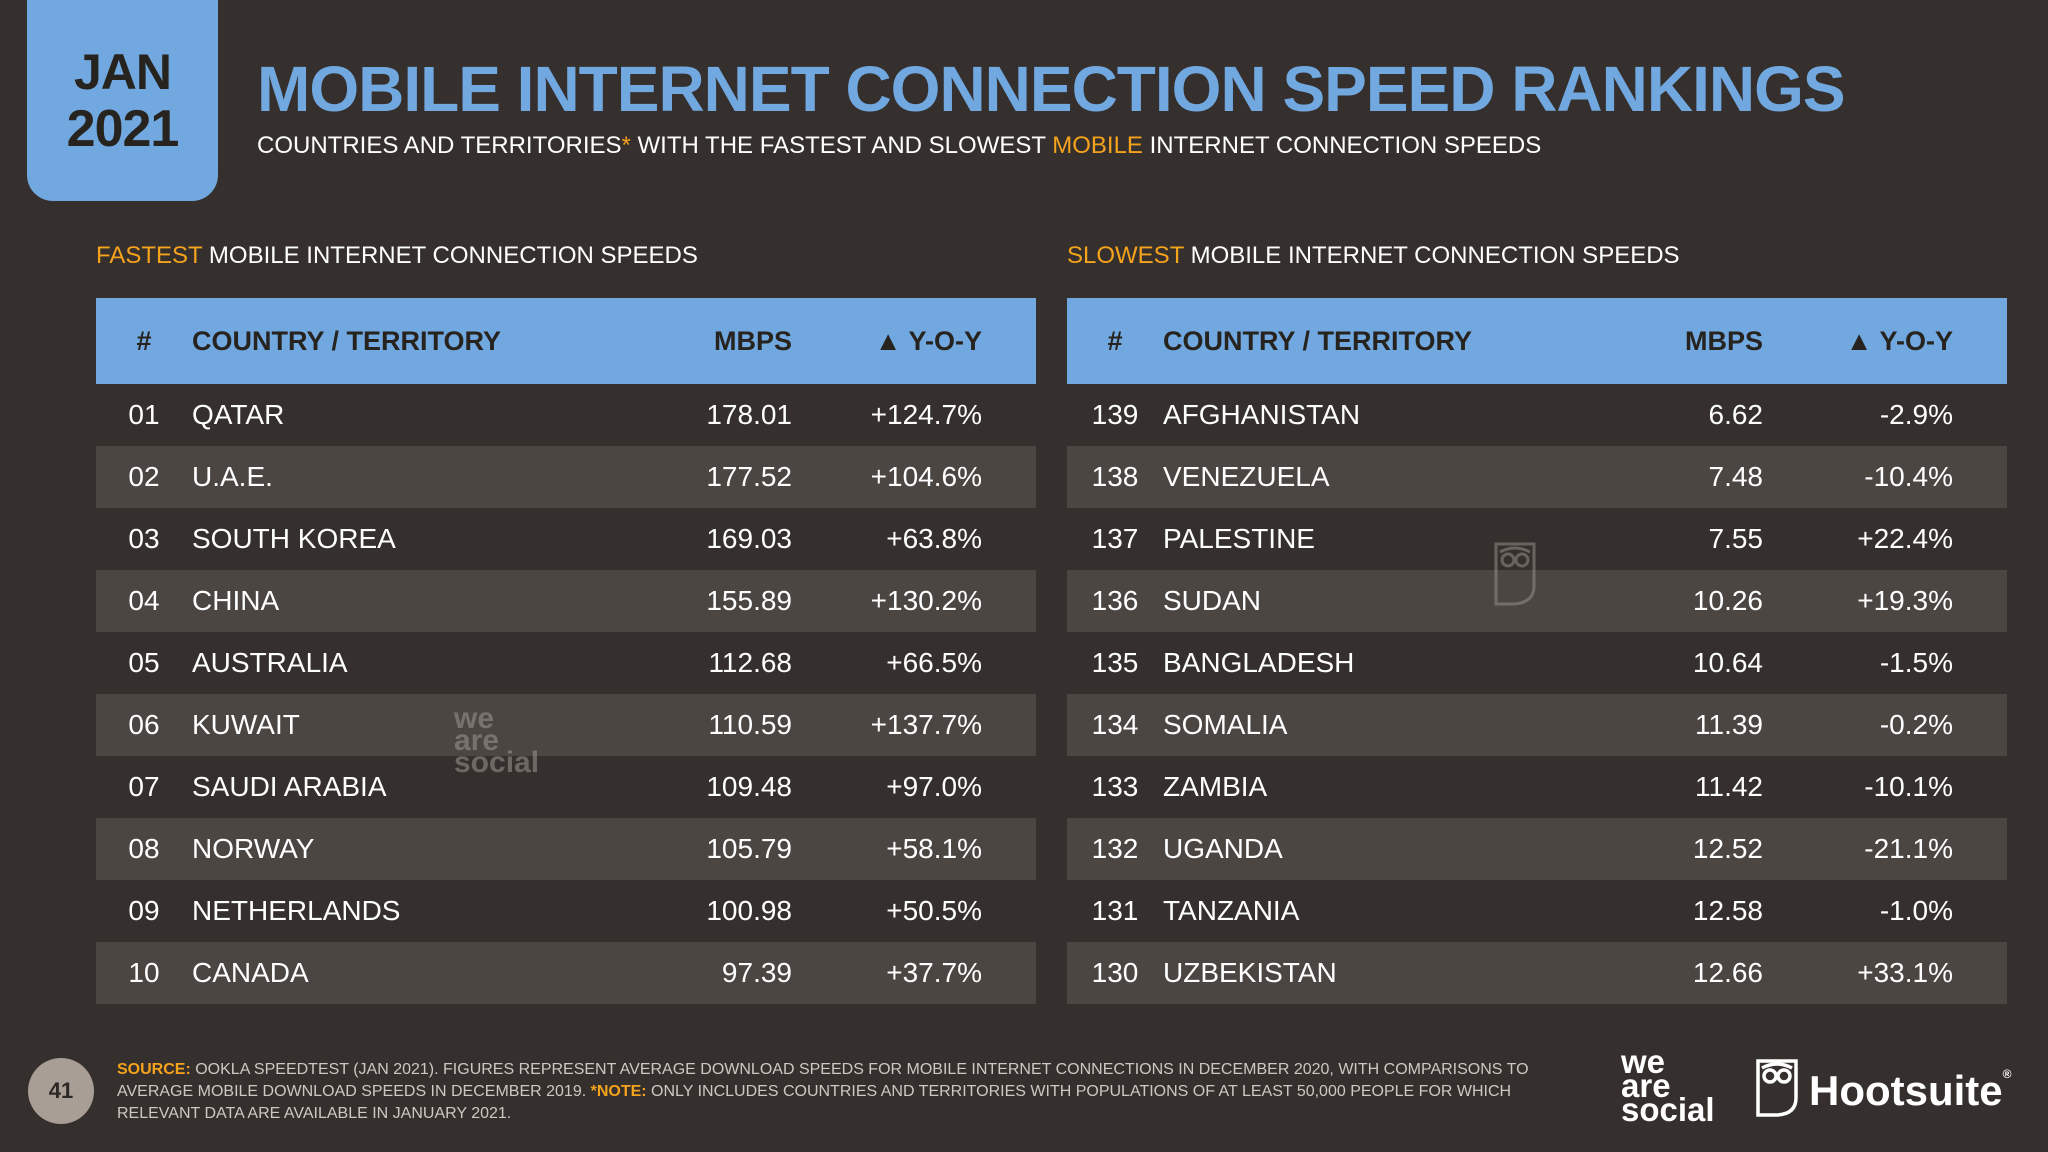 The image size is (2048, 1152). What do you see at coordinates (144, 973) in the screenshot?
I see `cell-rank: 10` at bounding box center [144, 973].